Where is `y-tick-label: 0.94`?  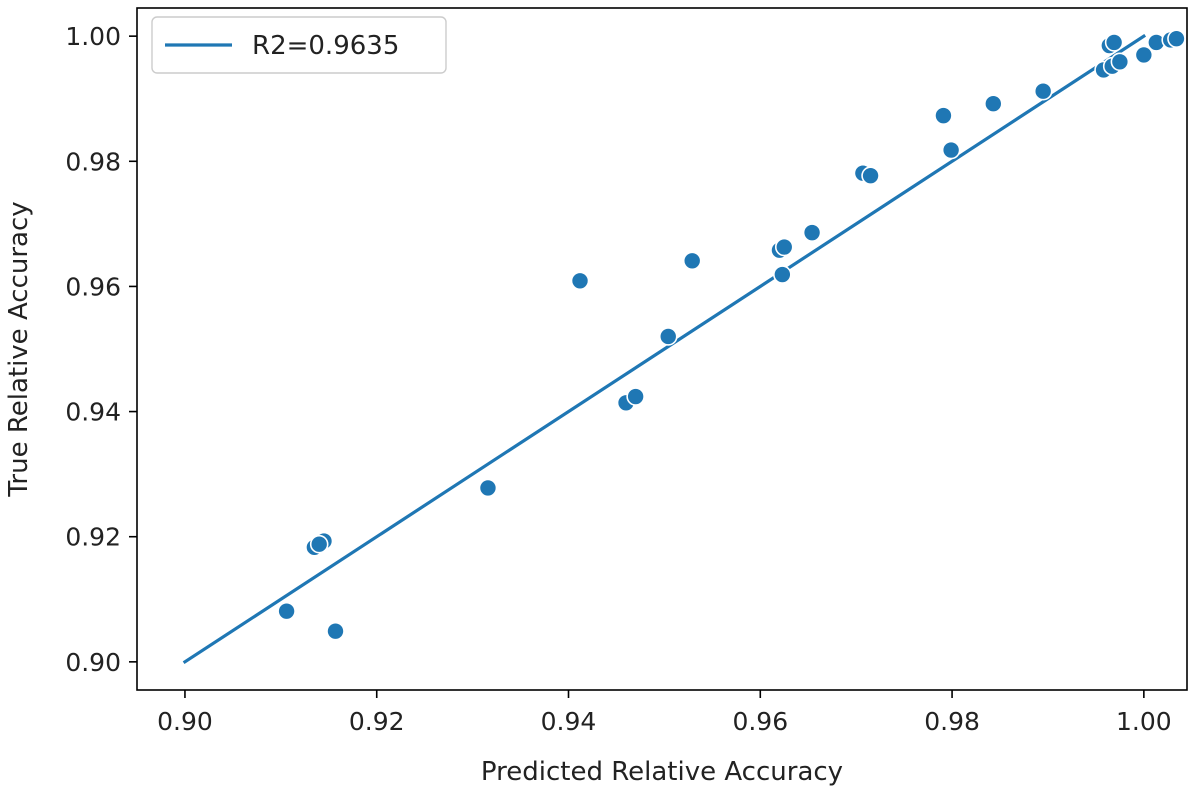
y-tick-label: 0.94 is located at coordinates (93, 412).